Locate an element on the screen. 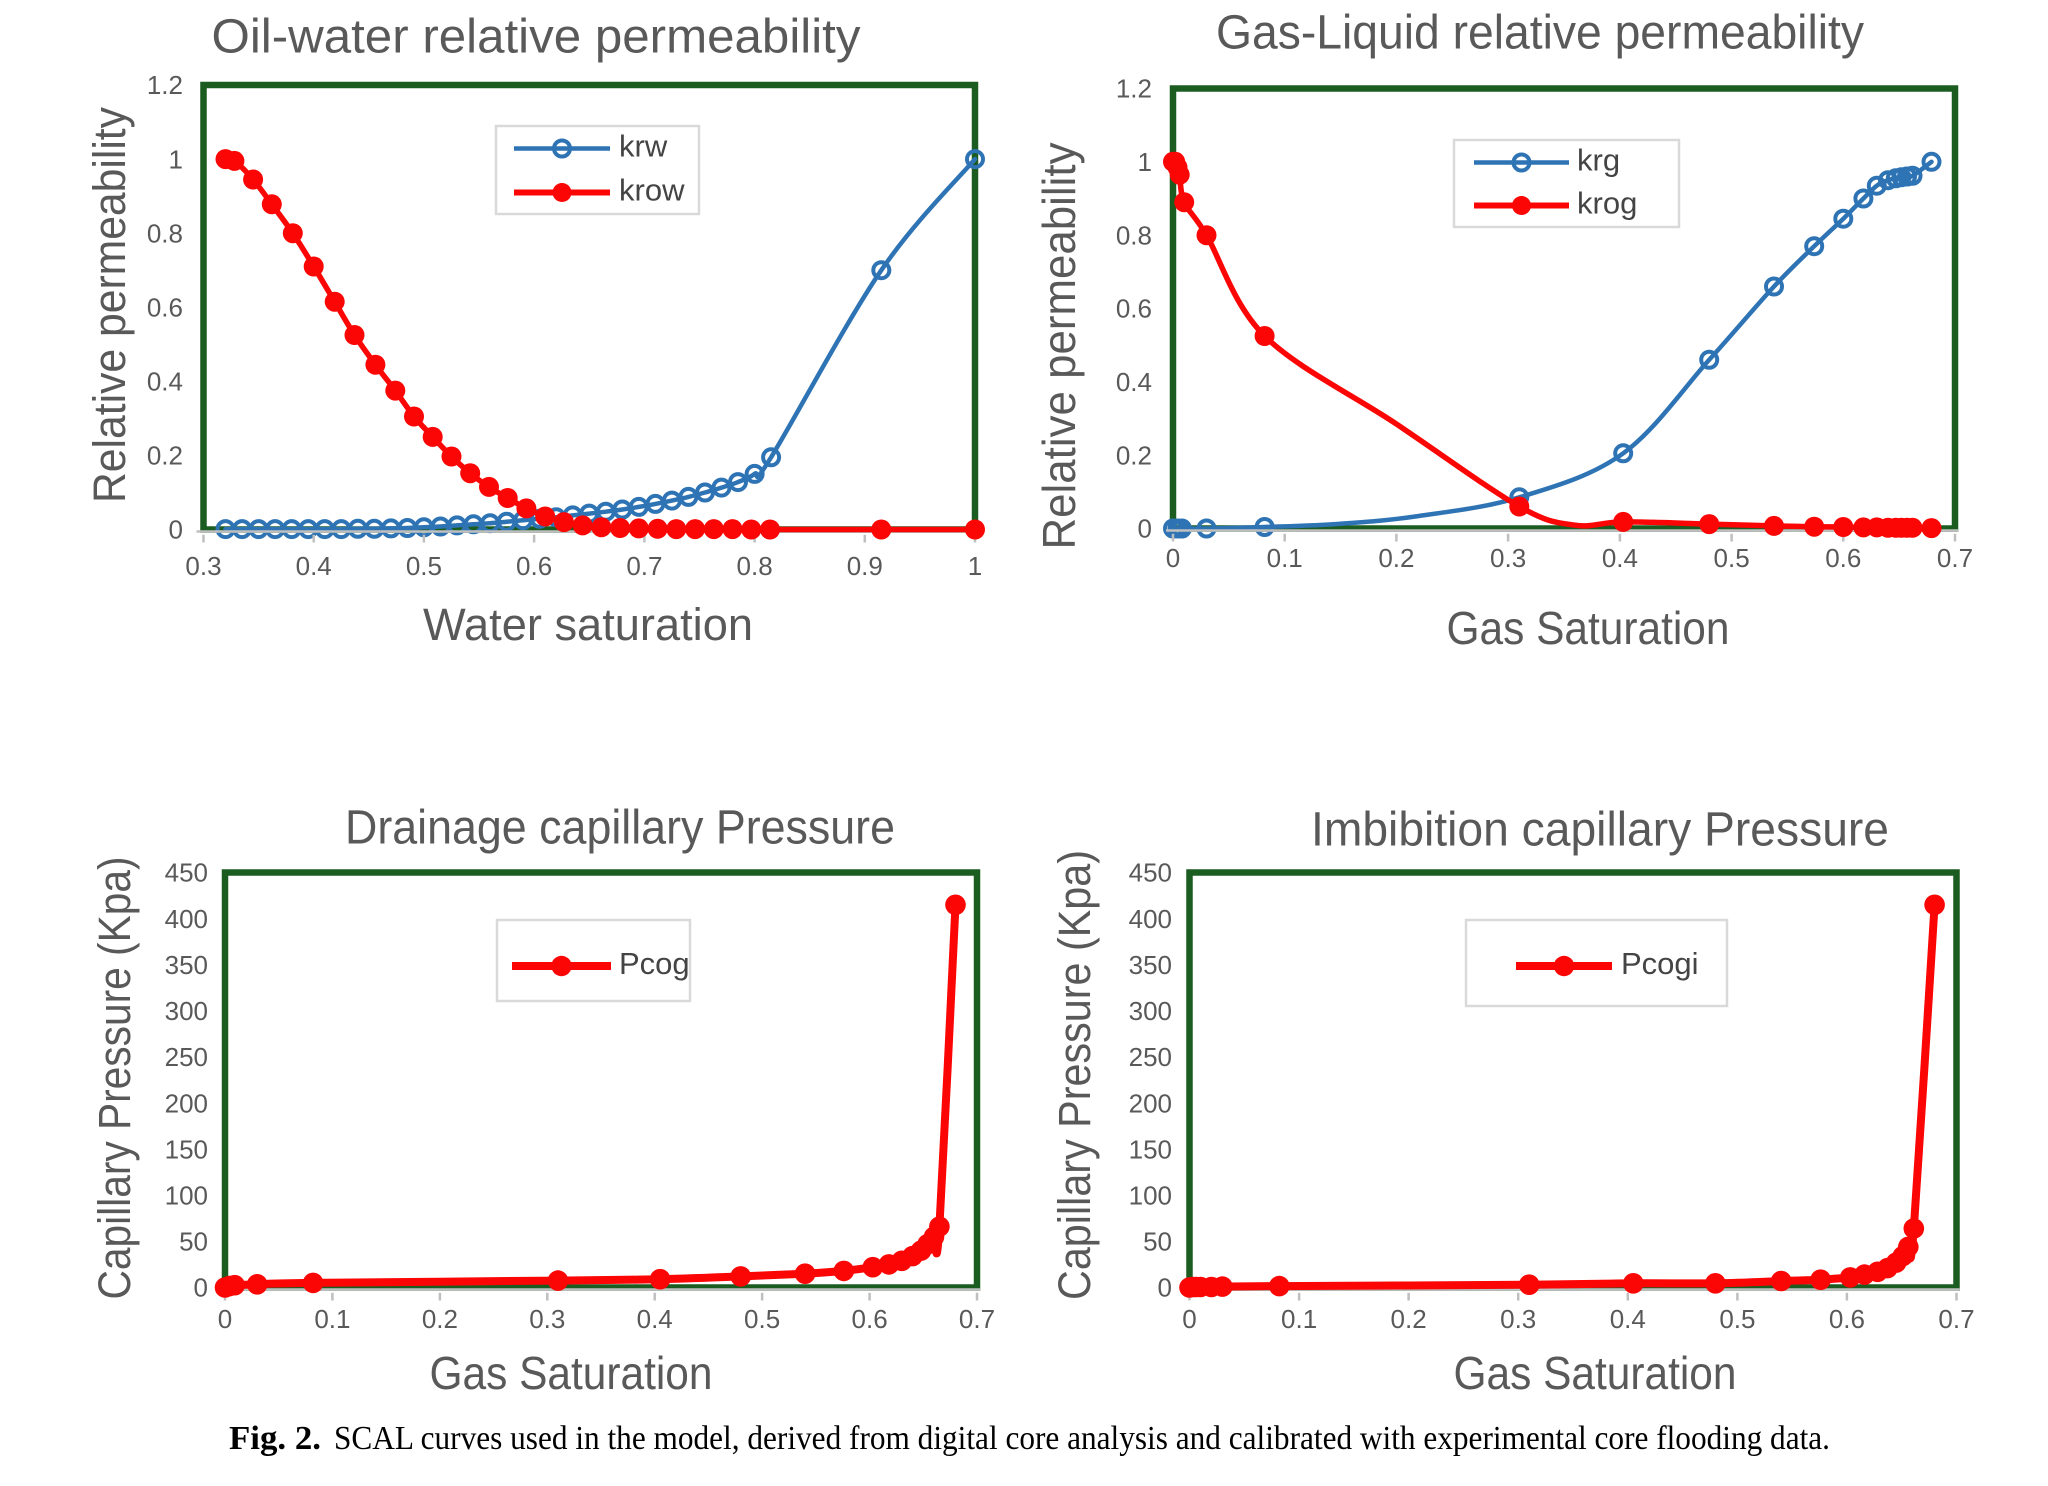 The width and height of the screenshot is (2048, 1486). svg-text:Gas-Liquid relative permeabili: Gas-Liquid relative permeability is located at coordinates (1540, 33).